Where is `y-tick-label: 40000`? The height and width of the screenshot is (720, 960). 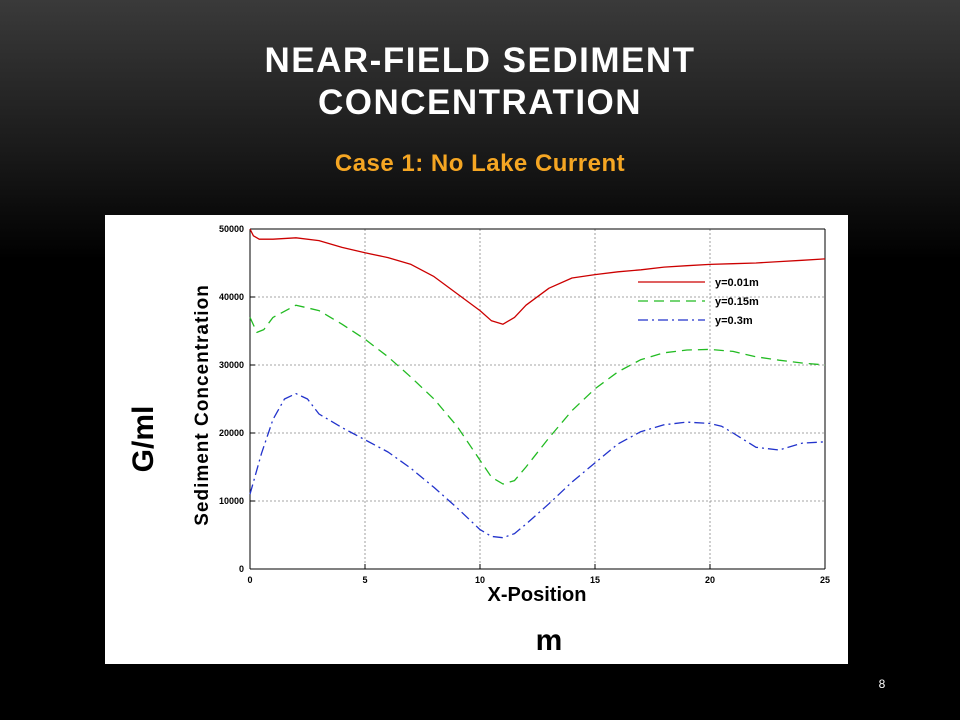 y-tick-label: 40000 is located at coordinates (231, 297).